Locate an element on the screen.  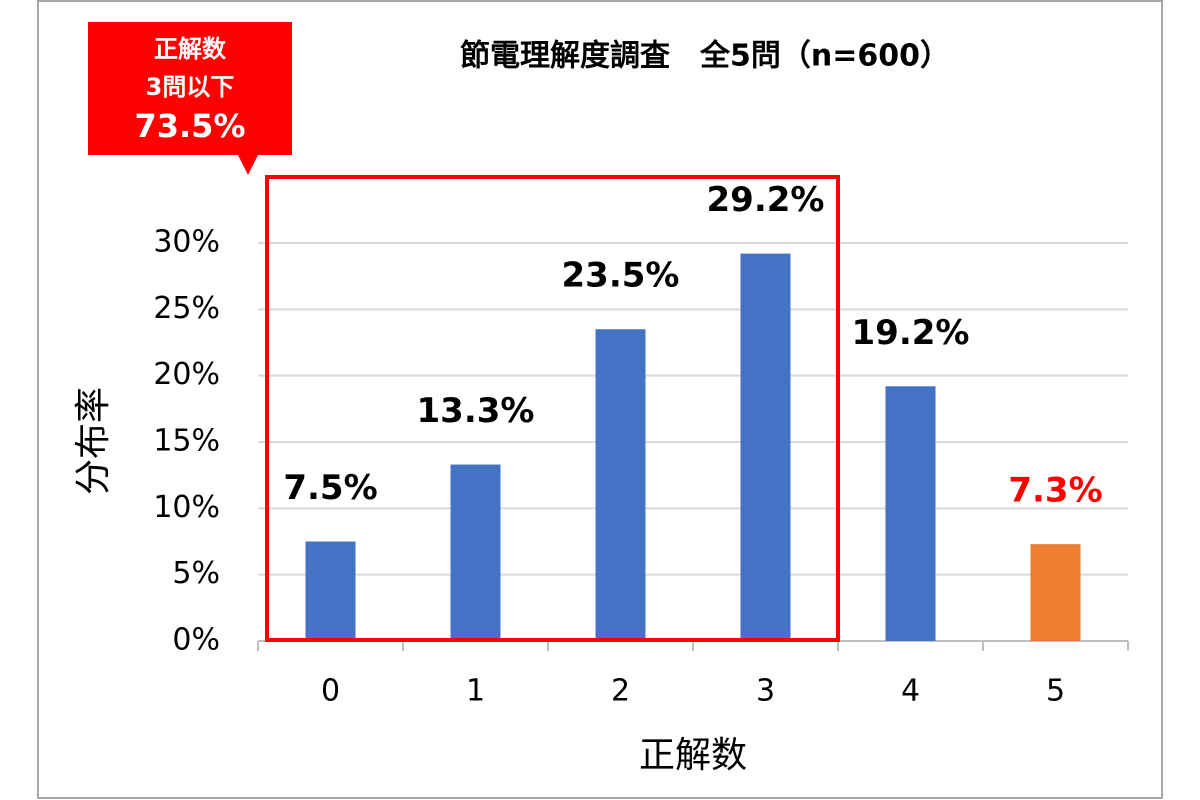
x-axis-label: 正解数 is located at coordinates (693, 755).